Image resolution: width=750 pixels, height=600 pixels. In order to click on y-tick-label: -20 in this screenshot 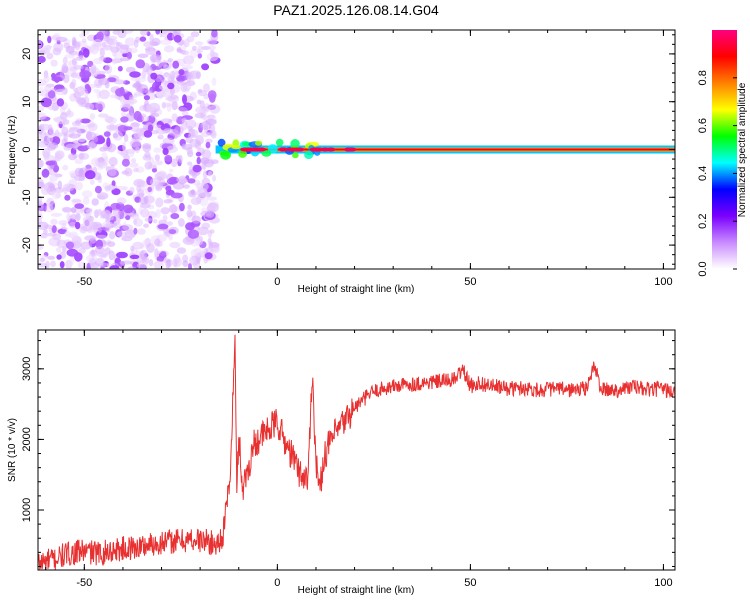, I will do `click(27, 245)`.